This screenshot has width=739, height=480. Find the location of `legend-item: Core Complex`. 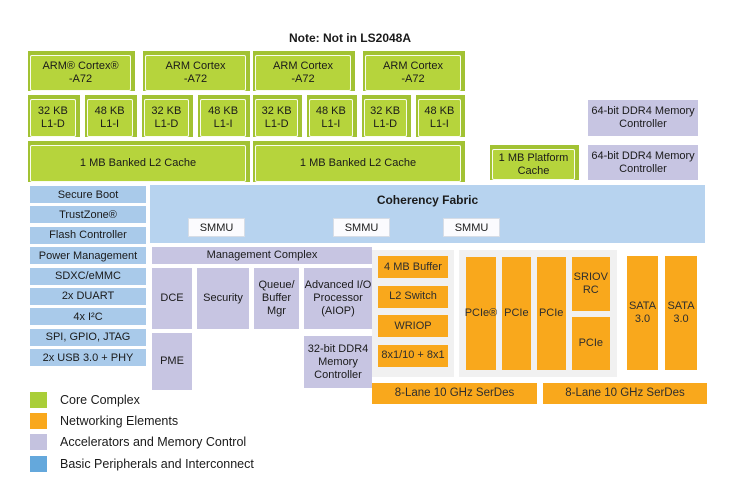

legend-item: Core Complex is located at coordinates (142, 400).